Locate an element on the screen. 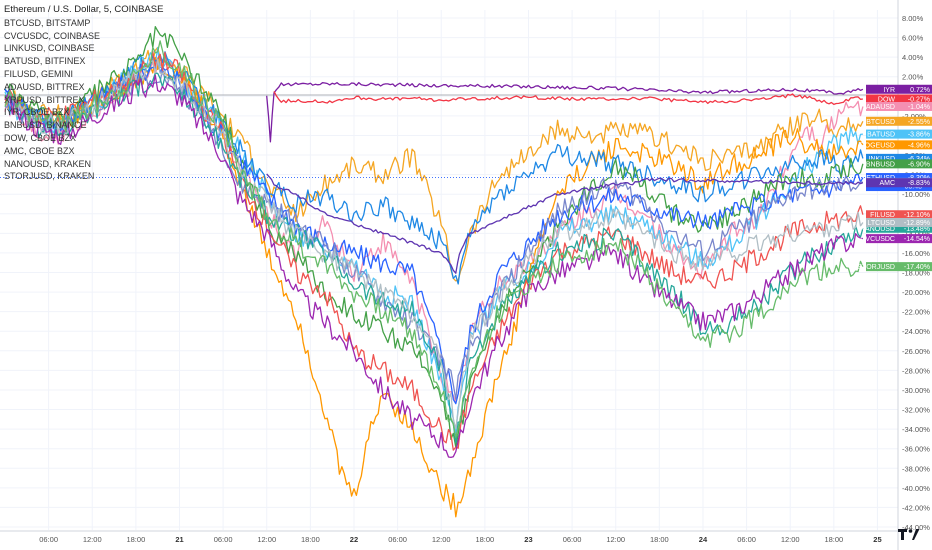  legend-item: BNBUSD, BINANCE is located at coordinates (45, 125).